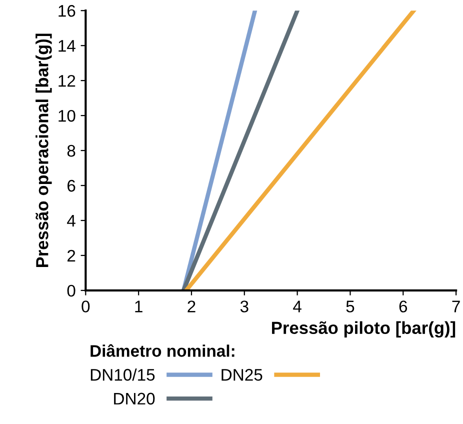  I want to click on y-tick-label: 6, so click(72, 186).